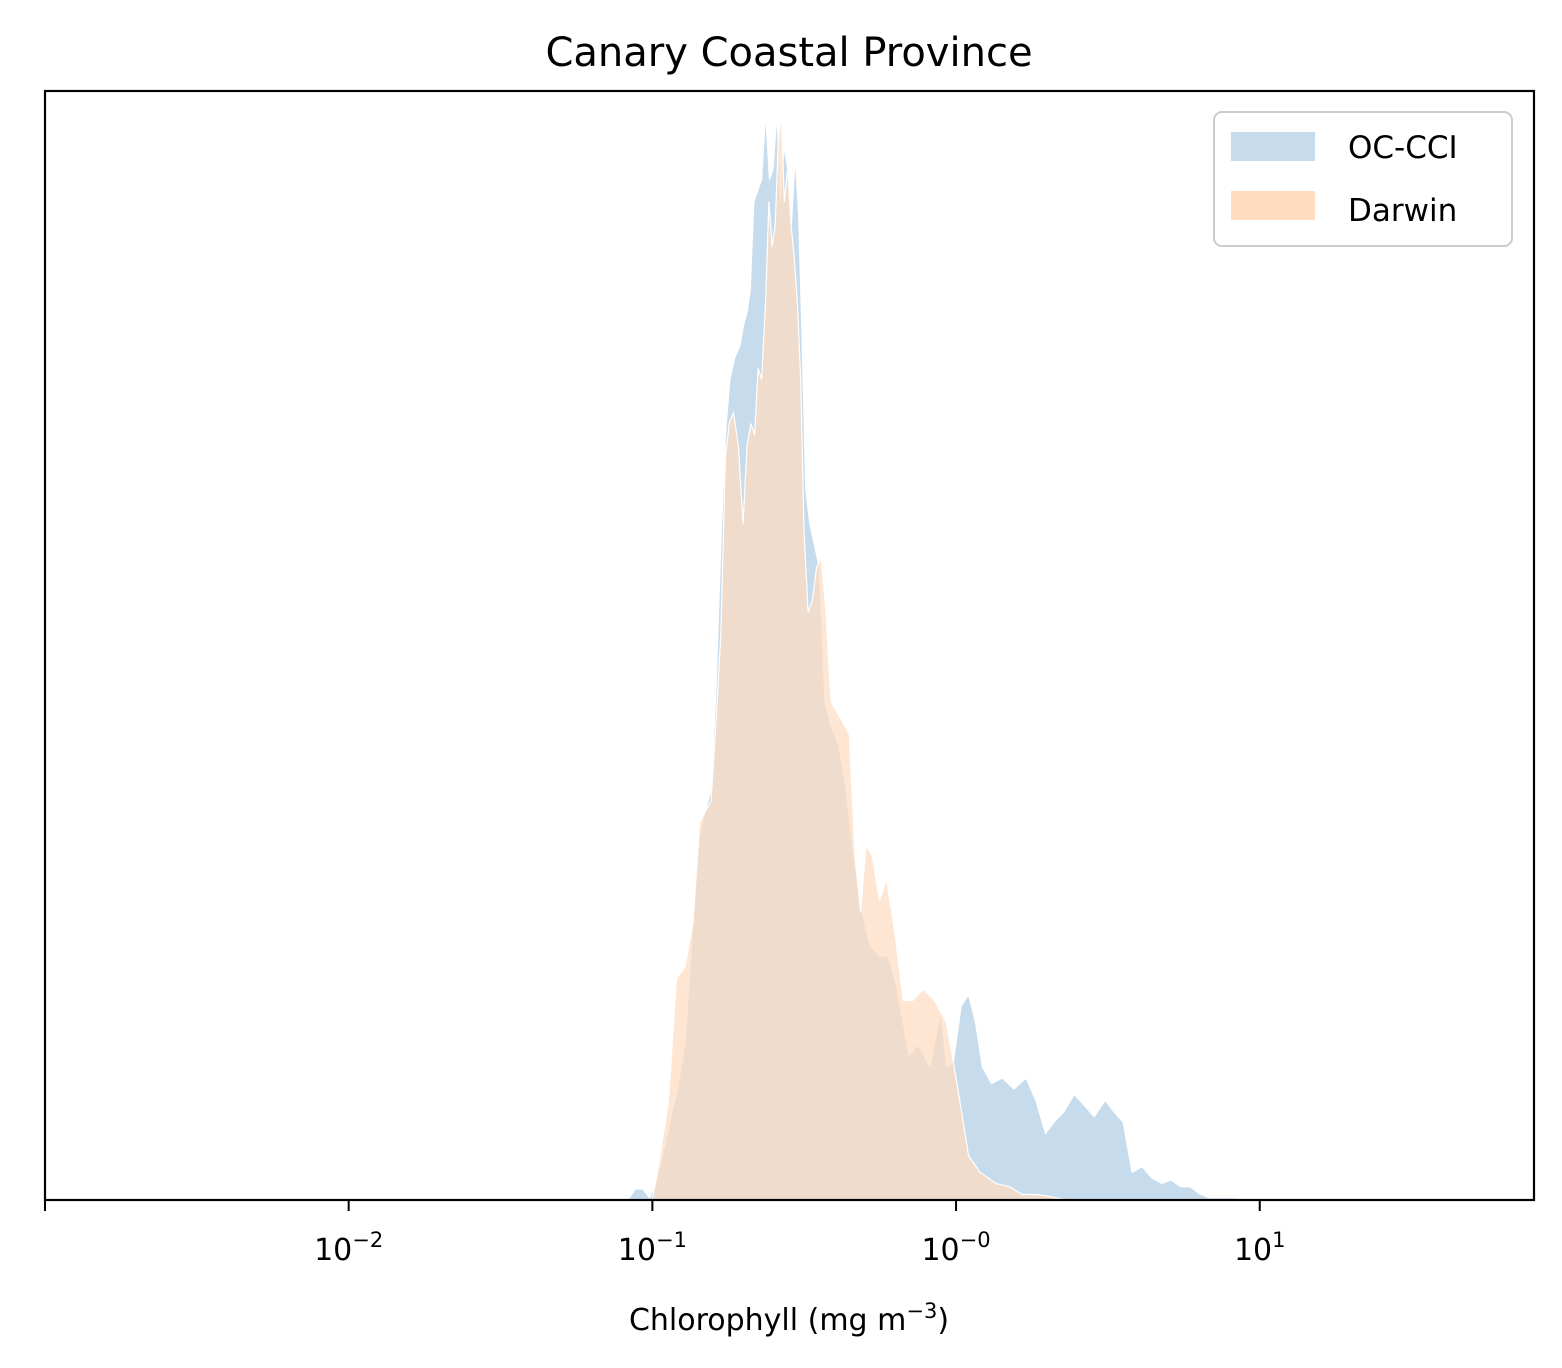 The width and height of the screenshot is (1562, 1368). What do you see at coordinates (1402, 211) in the screenshot?
I see `legend-label-darwin: Darwin` at bounding box center [1402, 211].